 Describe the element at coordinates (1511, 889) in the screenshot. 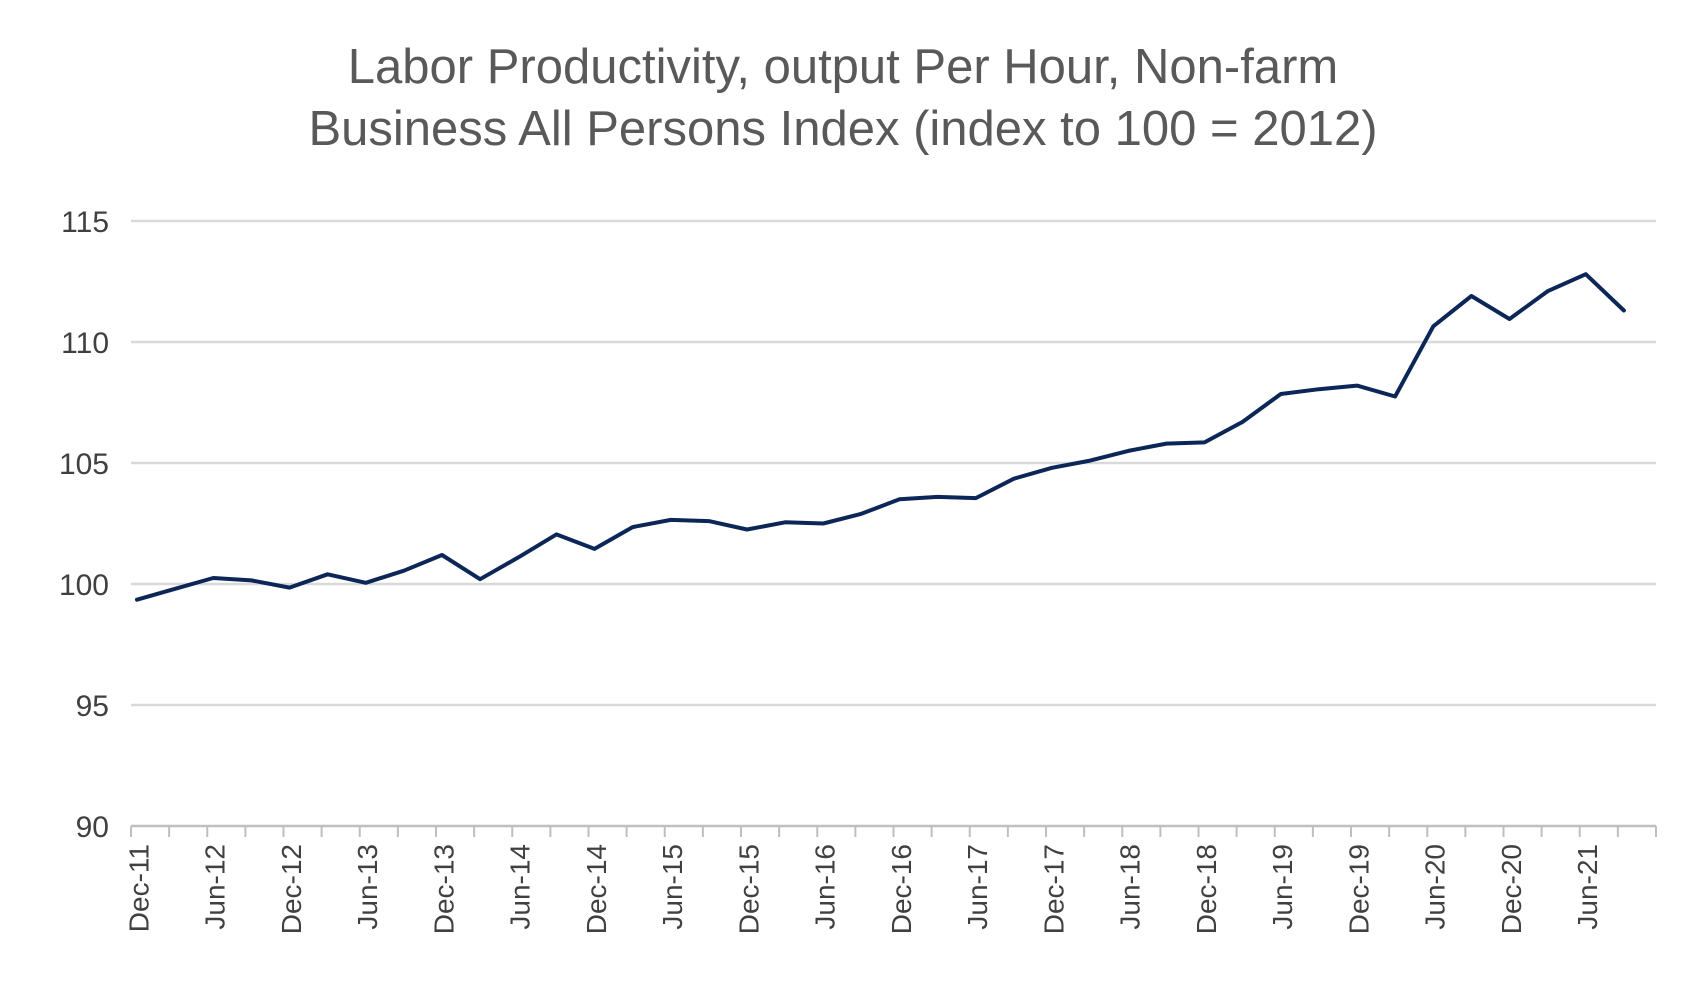

I see `x-tick-label: Dec-20` at that location.